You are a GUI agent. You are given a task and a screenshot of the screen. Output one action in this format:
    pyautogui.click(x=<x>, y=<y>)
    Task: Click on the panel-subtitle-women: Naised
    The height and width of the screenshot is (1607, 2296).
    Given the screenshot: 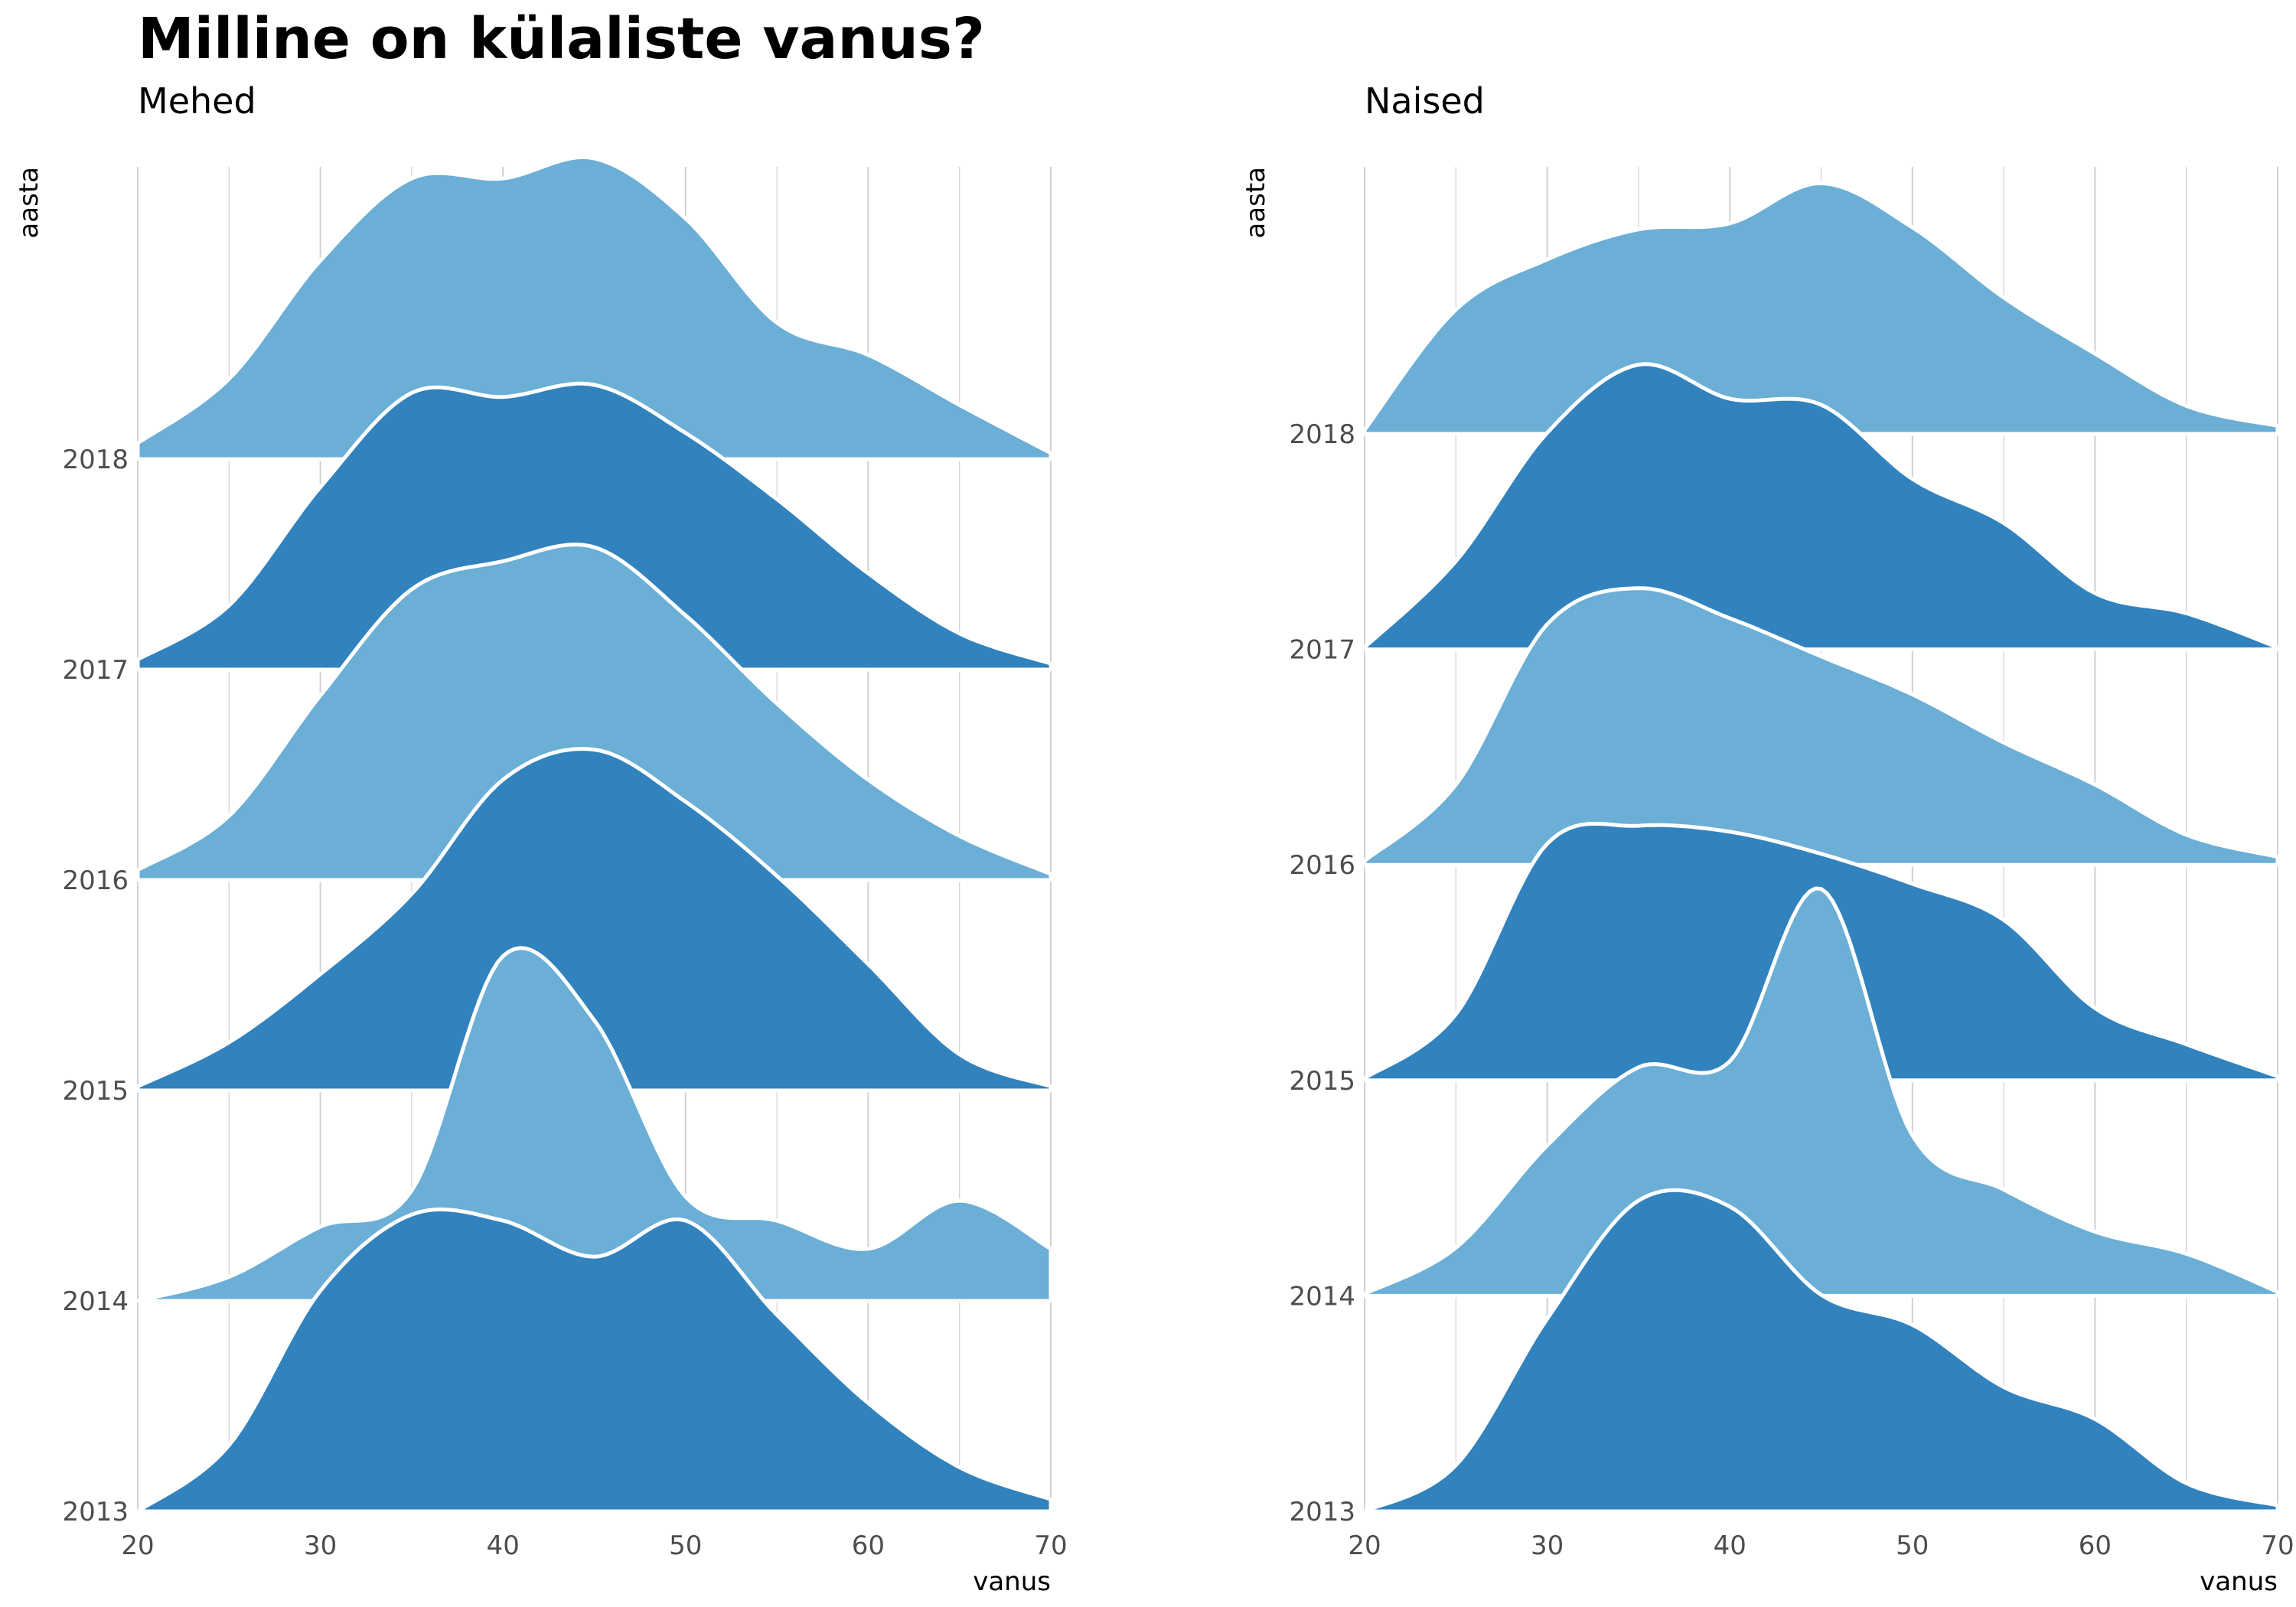 What is the action you would take?
    pyautogui.click(x=1425, y=101)
    